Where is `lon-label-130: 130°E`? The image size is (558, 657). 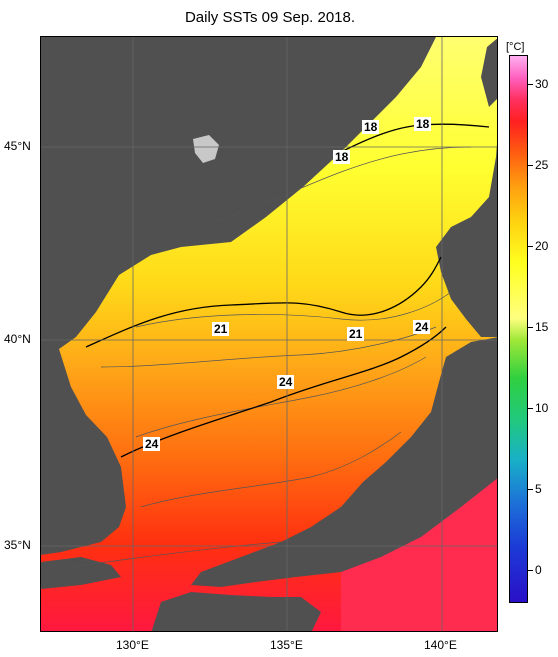 lon-label-130: 130°E is located at coordinates (132, 645).